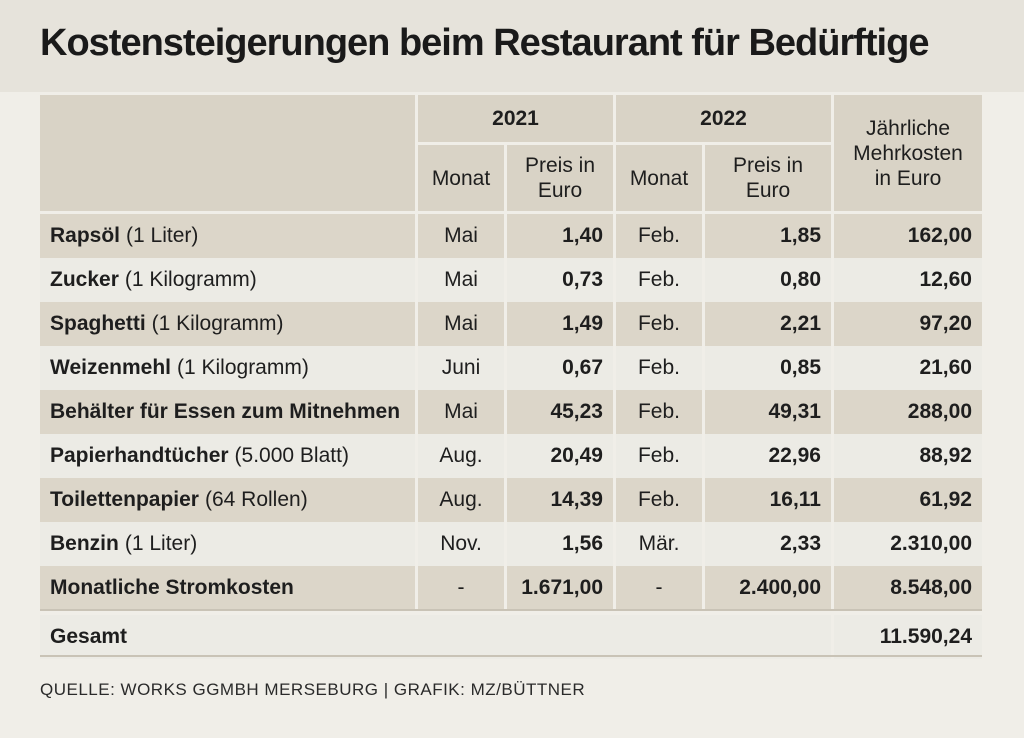 The height and width of the screenshot is (738, 1024). I want to click on header-preis-2021: Preis in Euro, so click(560, 178).